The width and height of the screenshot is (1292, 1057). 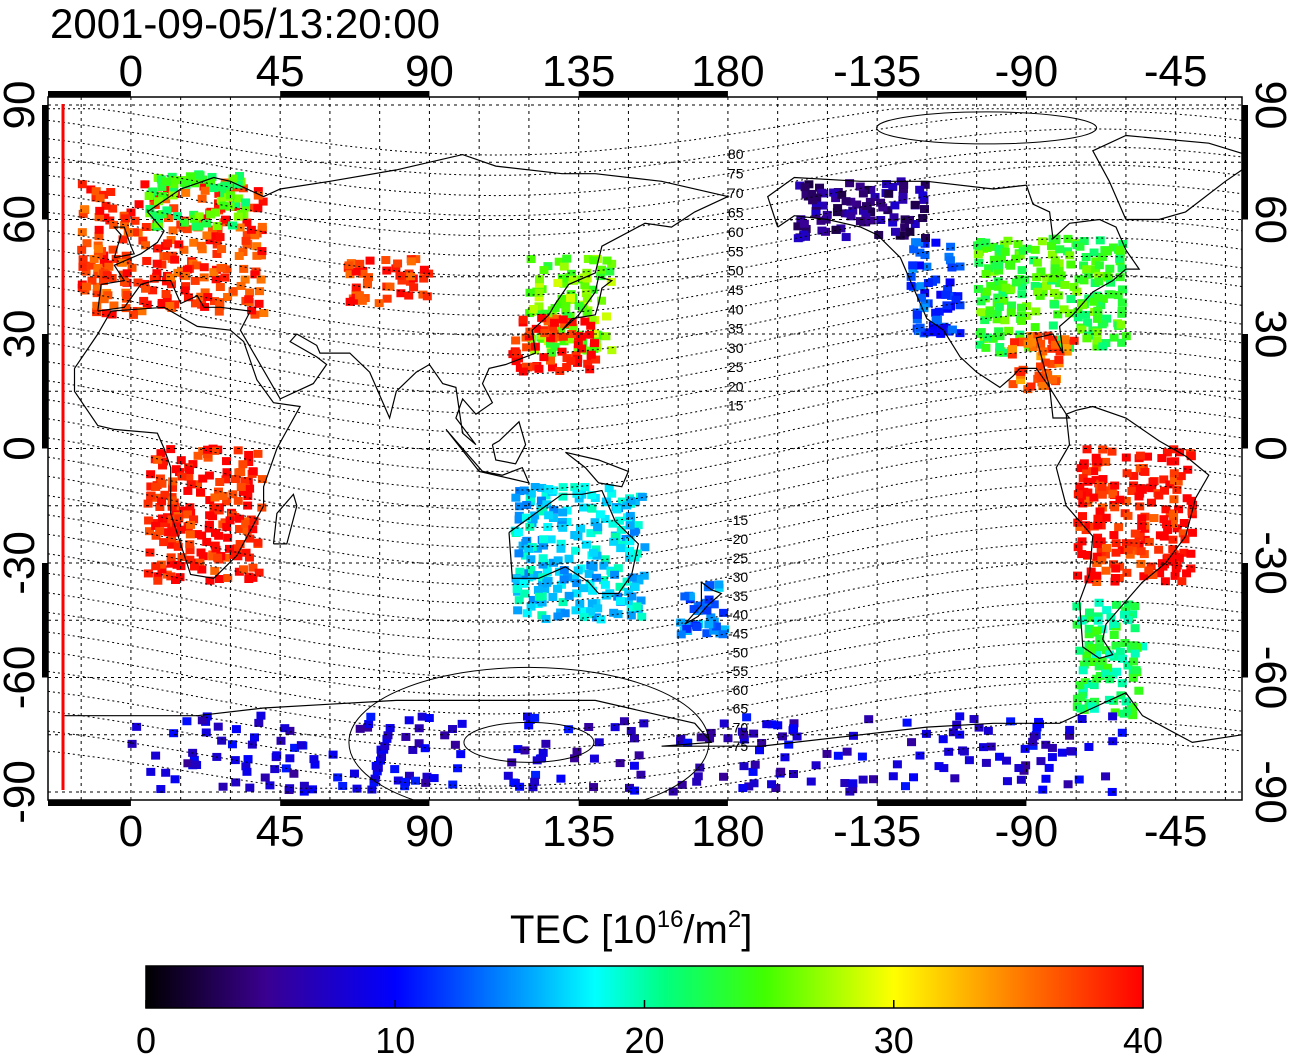 What do you see at coordinates (280, 831) in the screenshot?
I see `x-tick-label-bottom: 45` at bounding box center [280, 831].